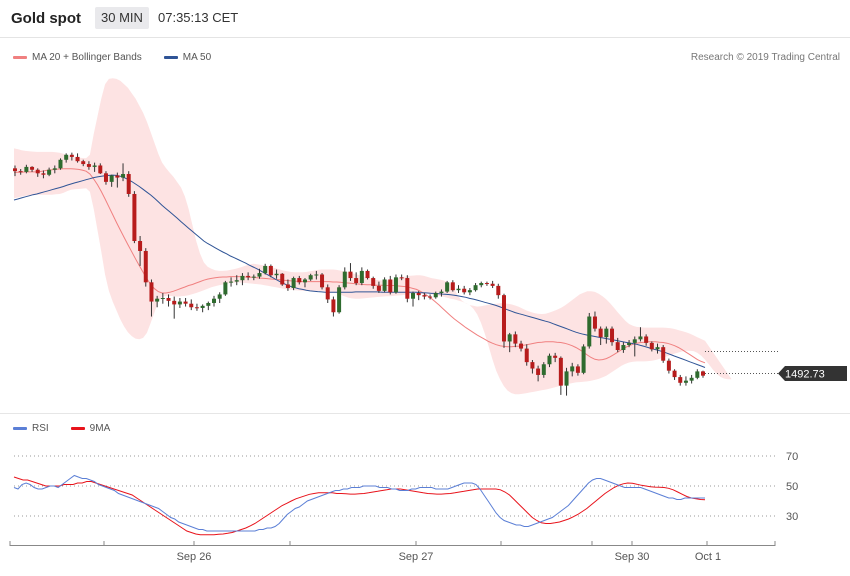 The width and height of the screenshot is (850, 576). Describe the element at coordinates (392, 552) in the screenshot. I see `x-axis: Sep 26 Sep 27 Sep 30 Oct 1` at that location.